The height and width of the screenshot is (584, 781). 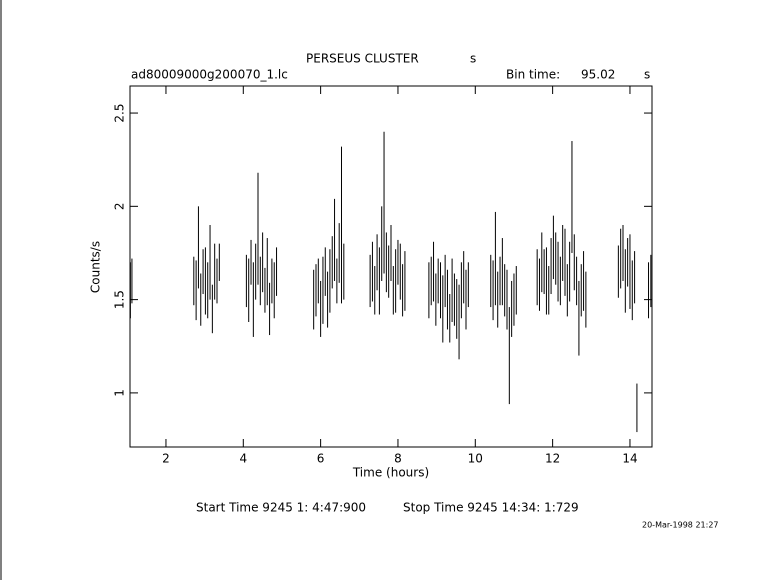 I want to click on y-tick-label: 2.5, so click(x=120, y=113).